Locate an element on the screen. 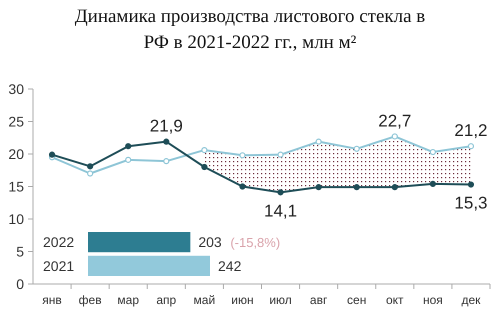 The height and width of the screenshot is (320, 500). y-tick-label: 2022 is located at coordinates (58, 242).